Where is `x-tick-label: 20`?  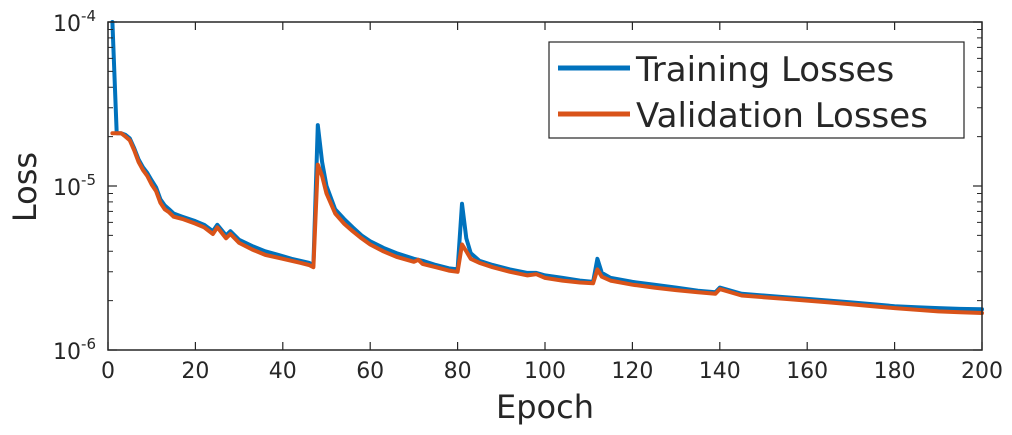
x-tick-label: 20 is located at coordinates (195, 371).